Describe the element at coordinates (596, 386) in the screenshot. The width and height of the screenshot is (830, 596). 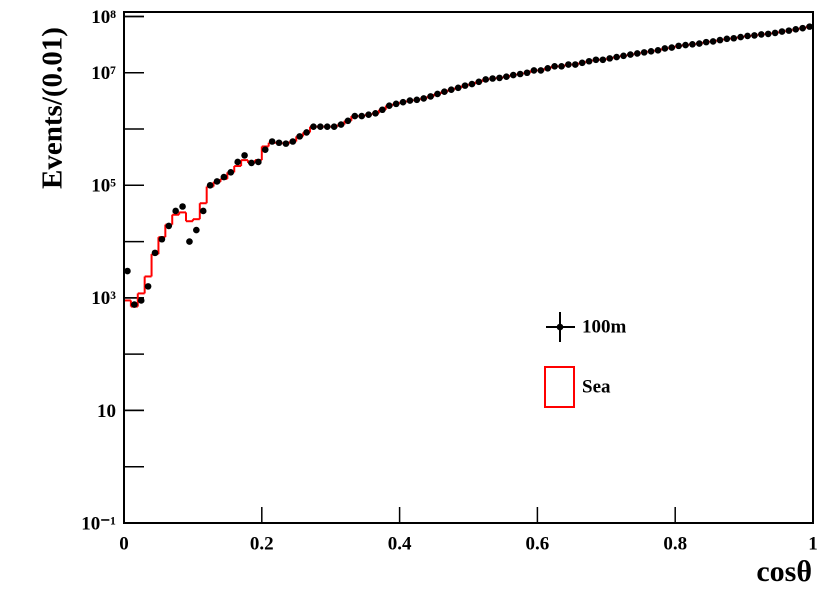
I see `legend-label: Sea` at that location.